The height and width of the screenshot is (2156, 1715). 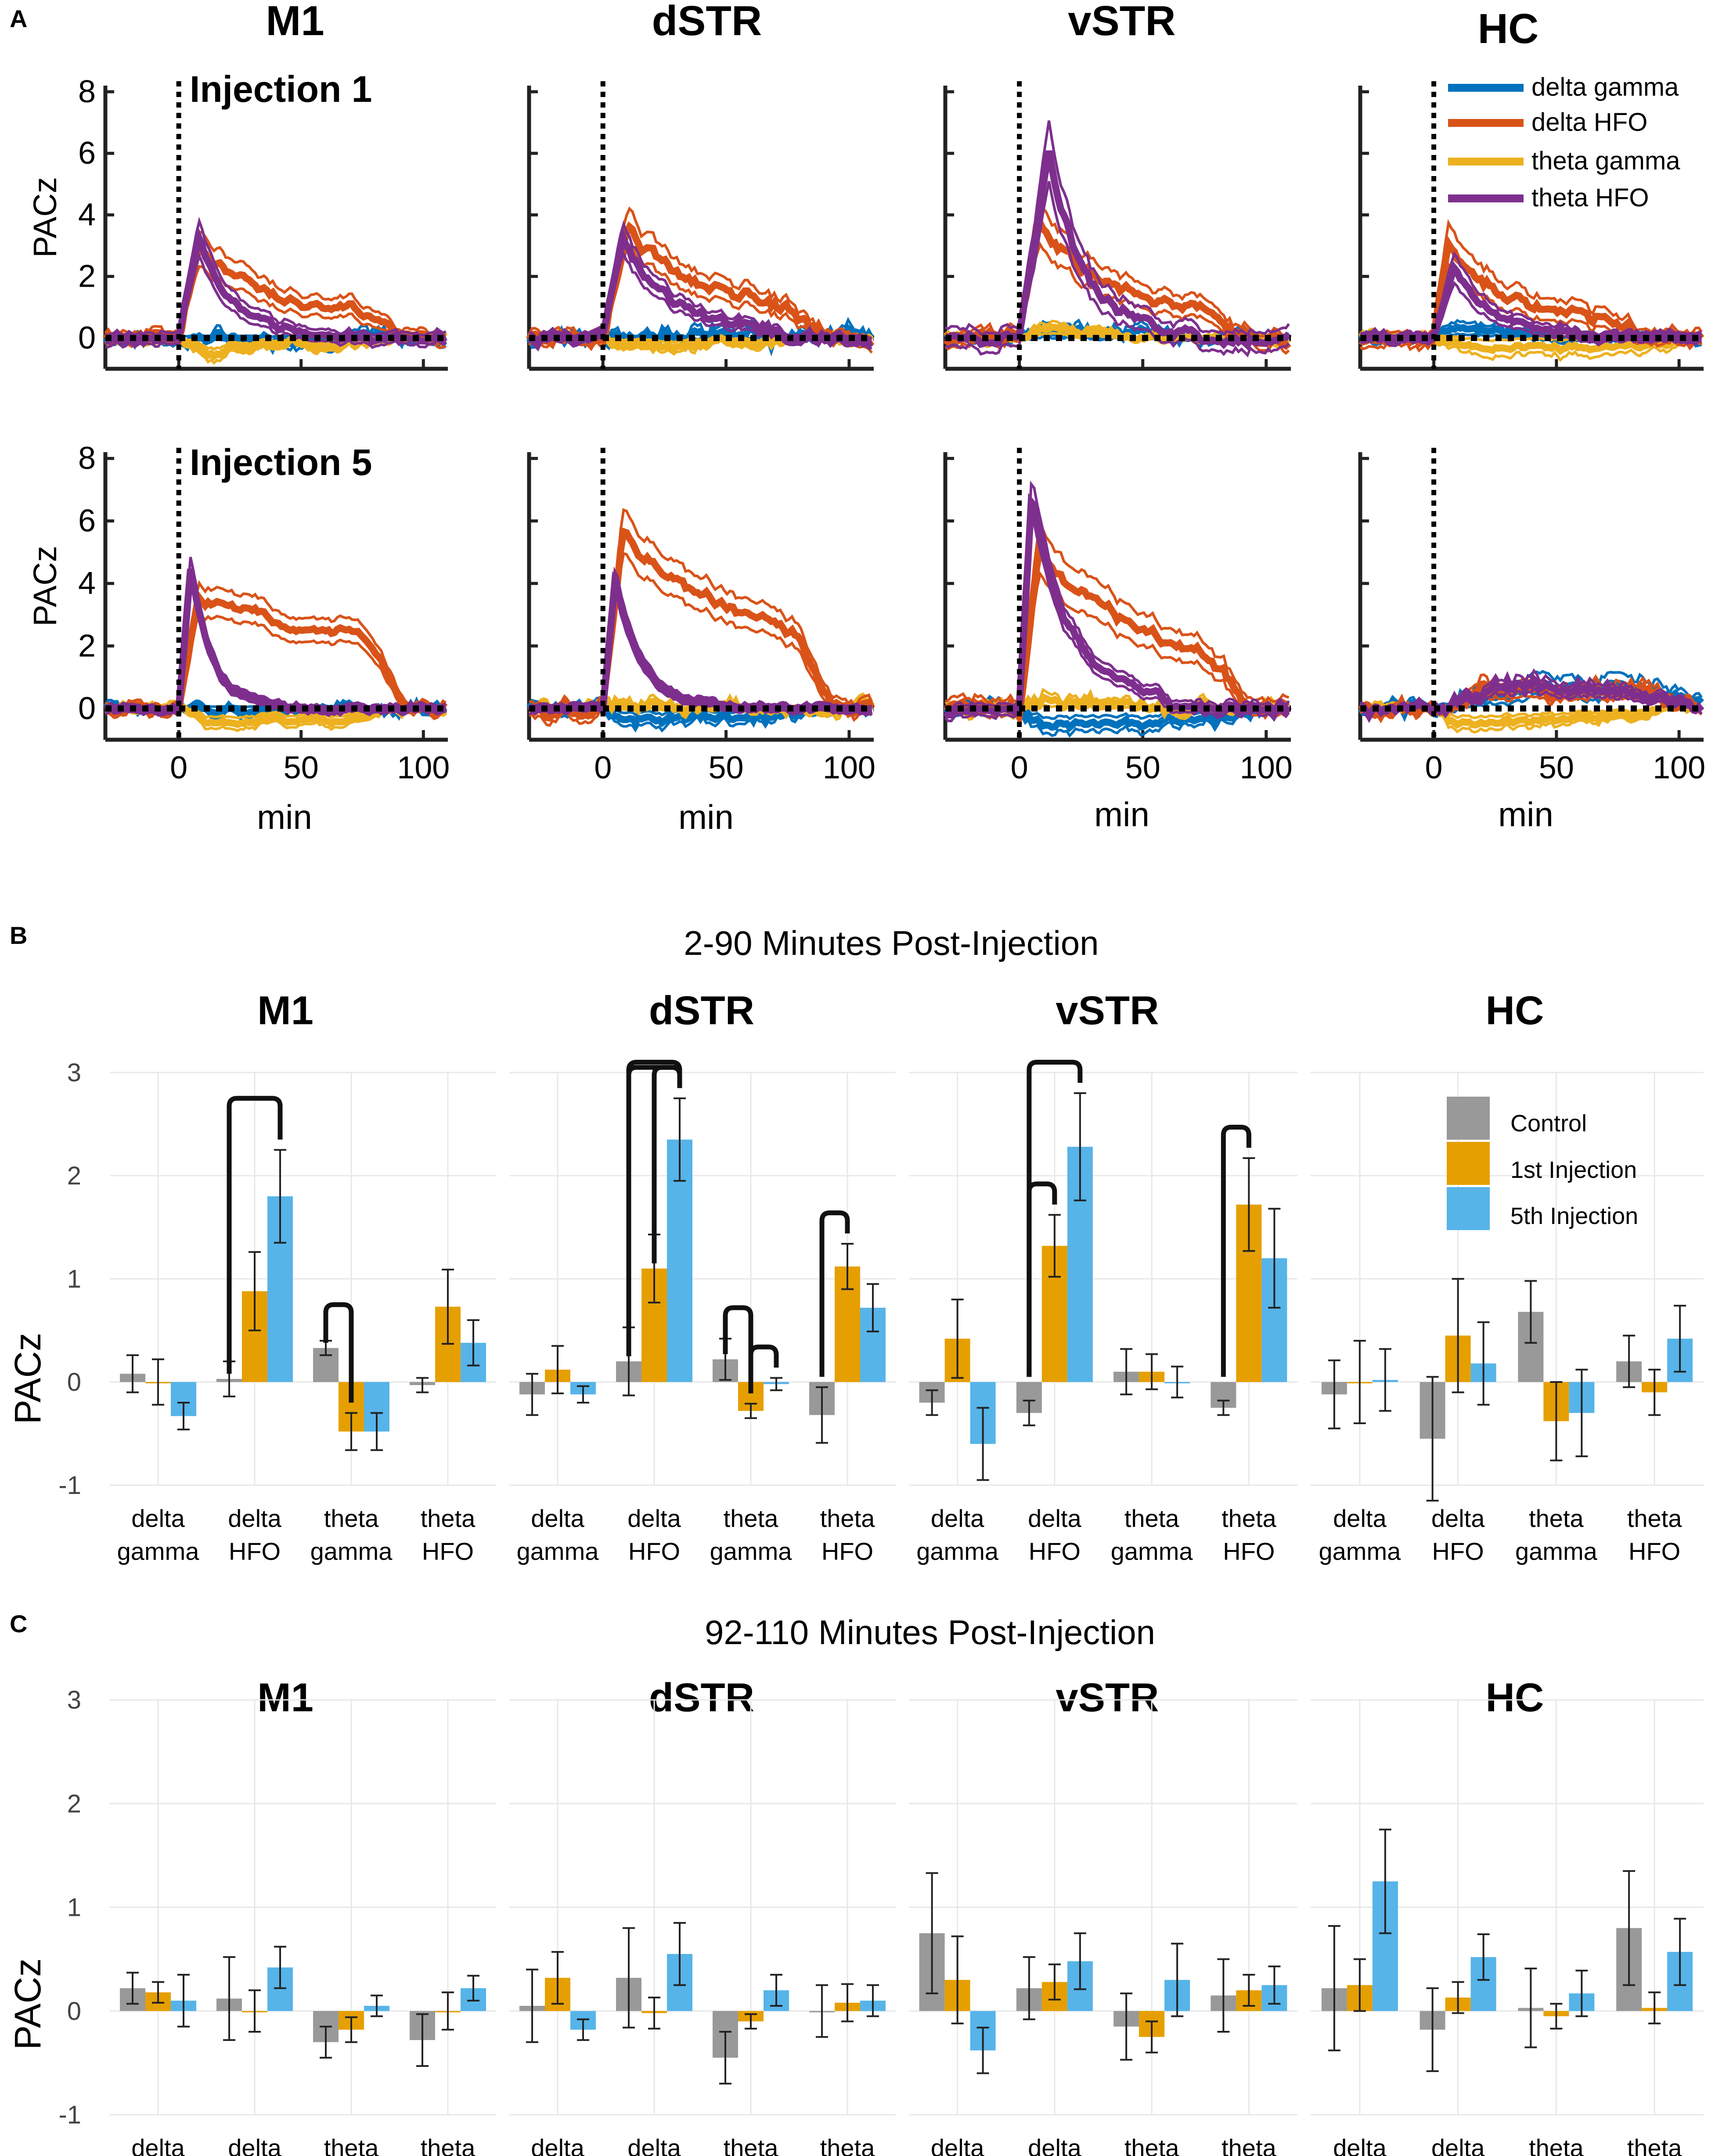 I want to click on panel-c-dstr-category-label-line1-1: delta, so click(x=654, y=2145).